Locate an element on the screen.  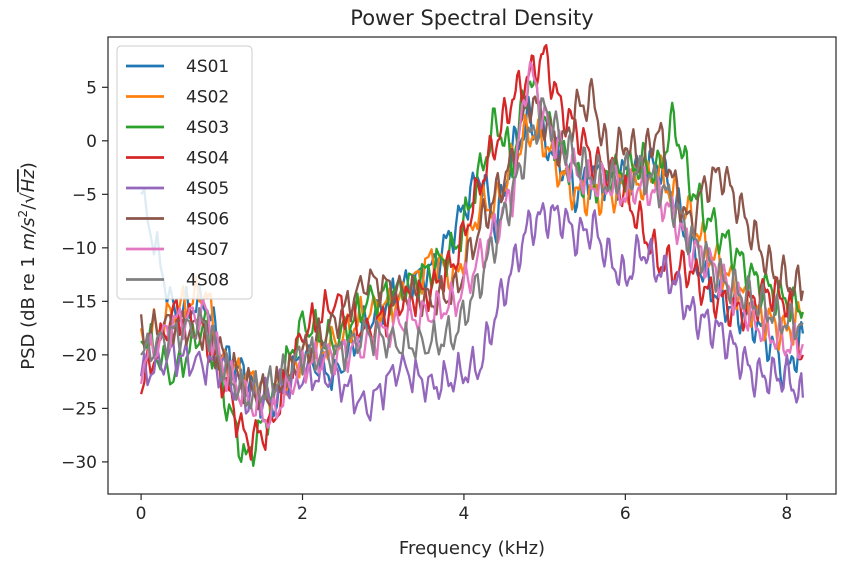
y-tick-label: −25 is located at coordinates (79, 409).